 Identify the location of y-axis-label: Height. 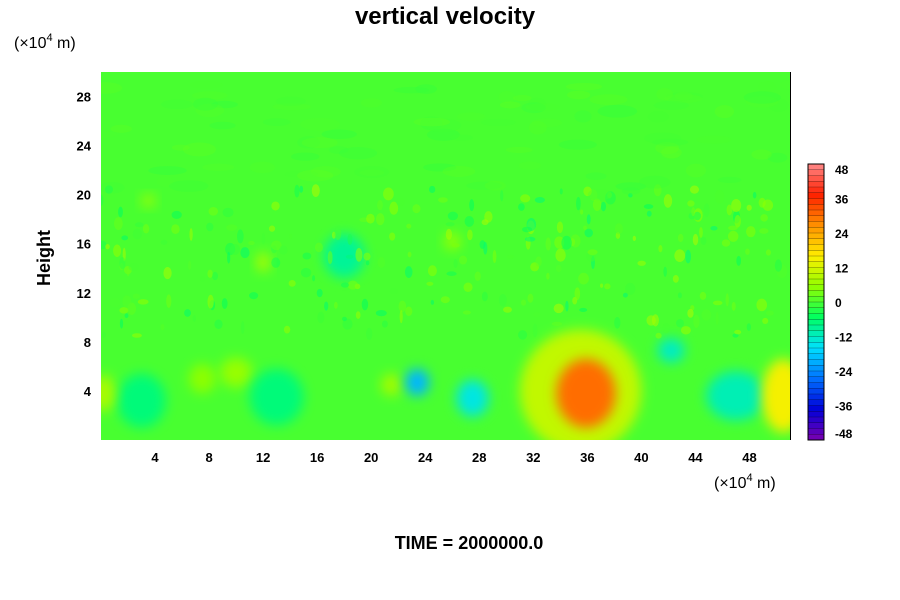
(44, 258).